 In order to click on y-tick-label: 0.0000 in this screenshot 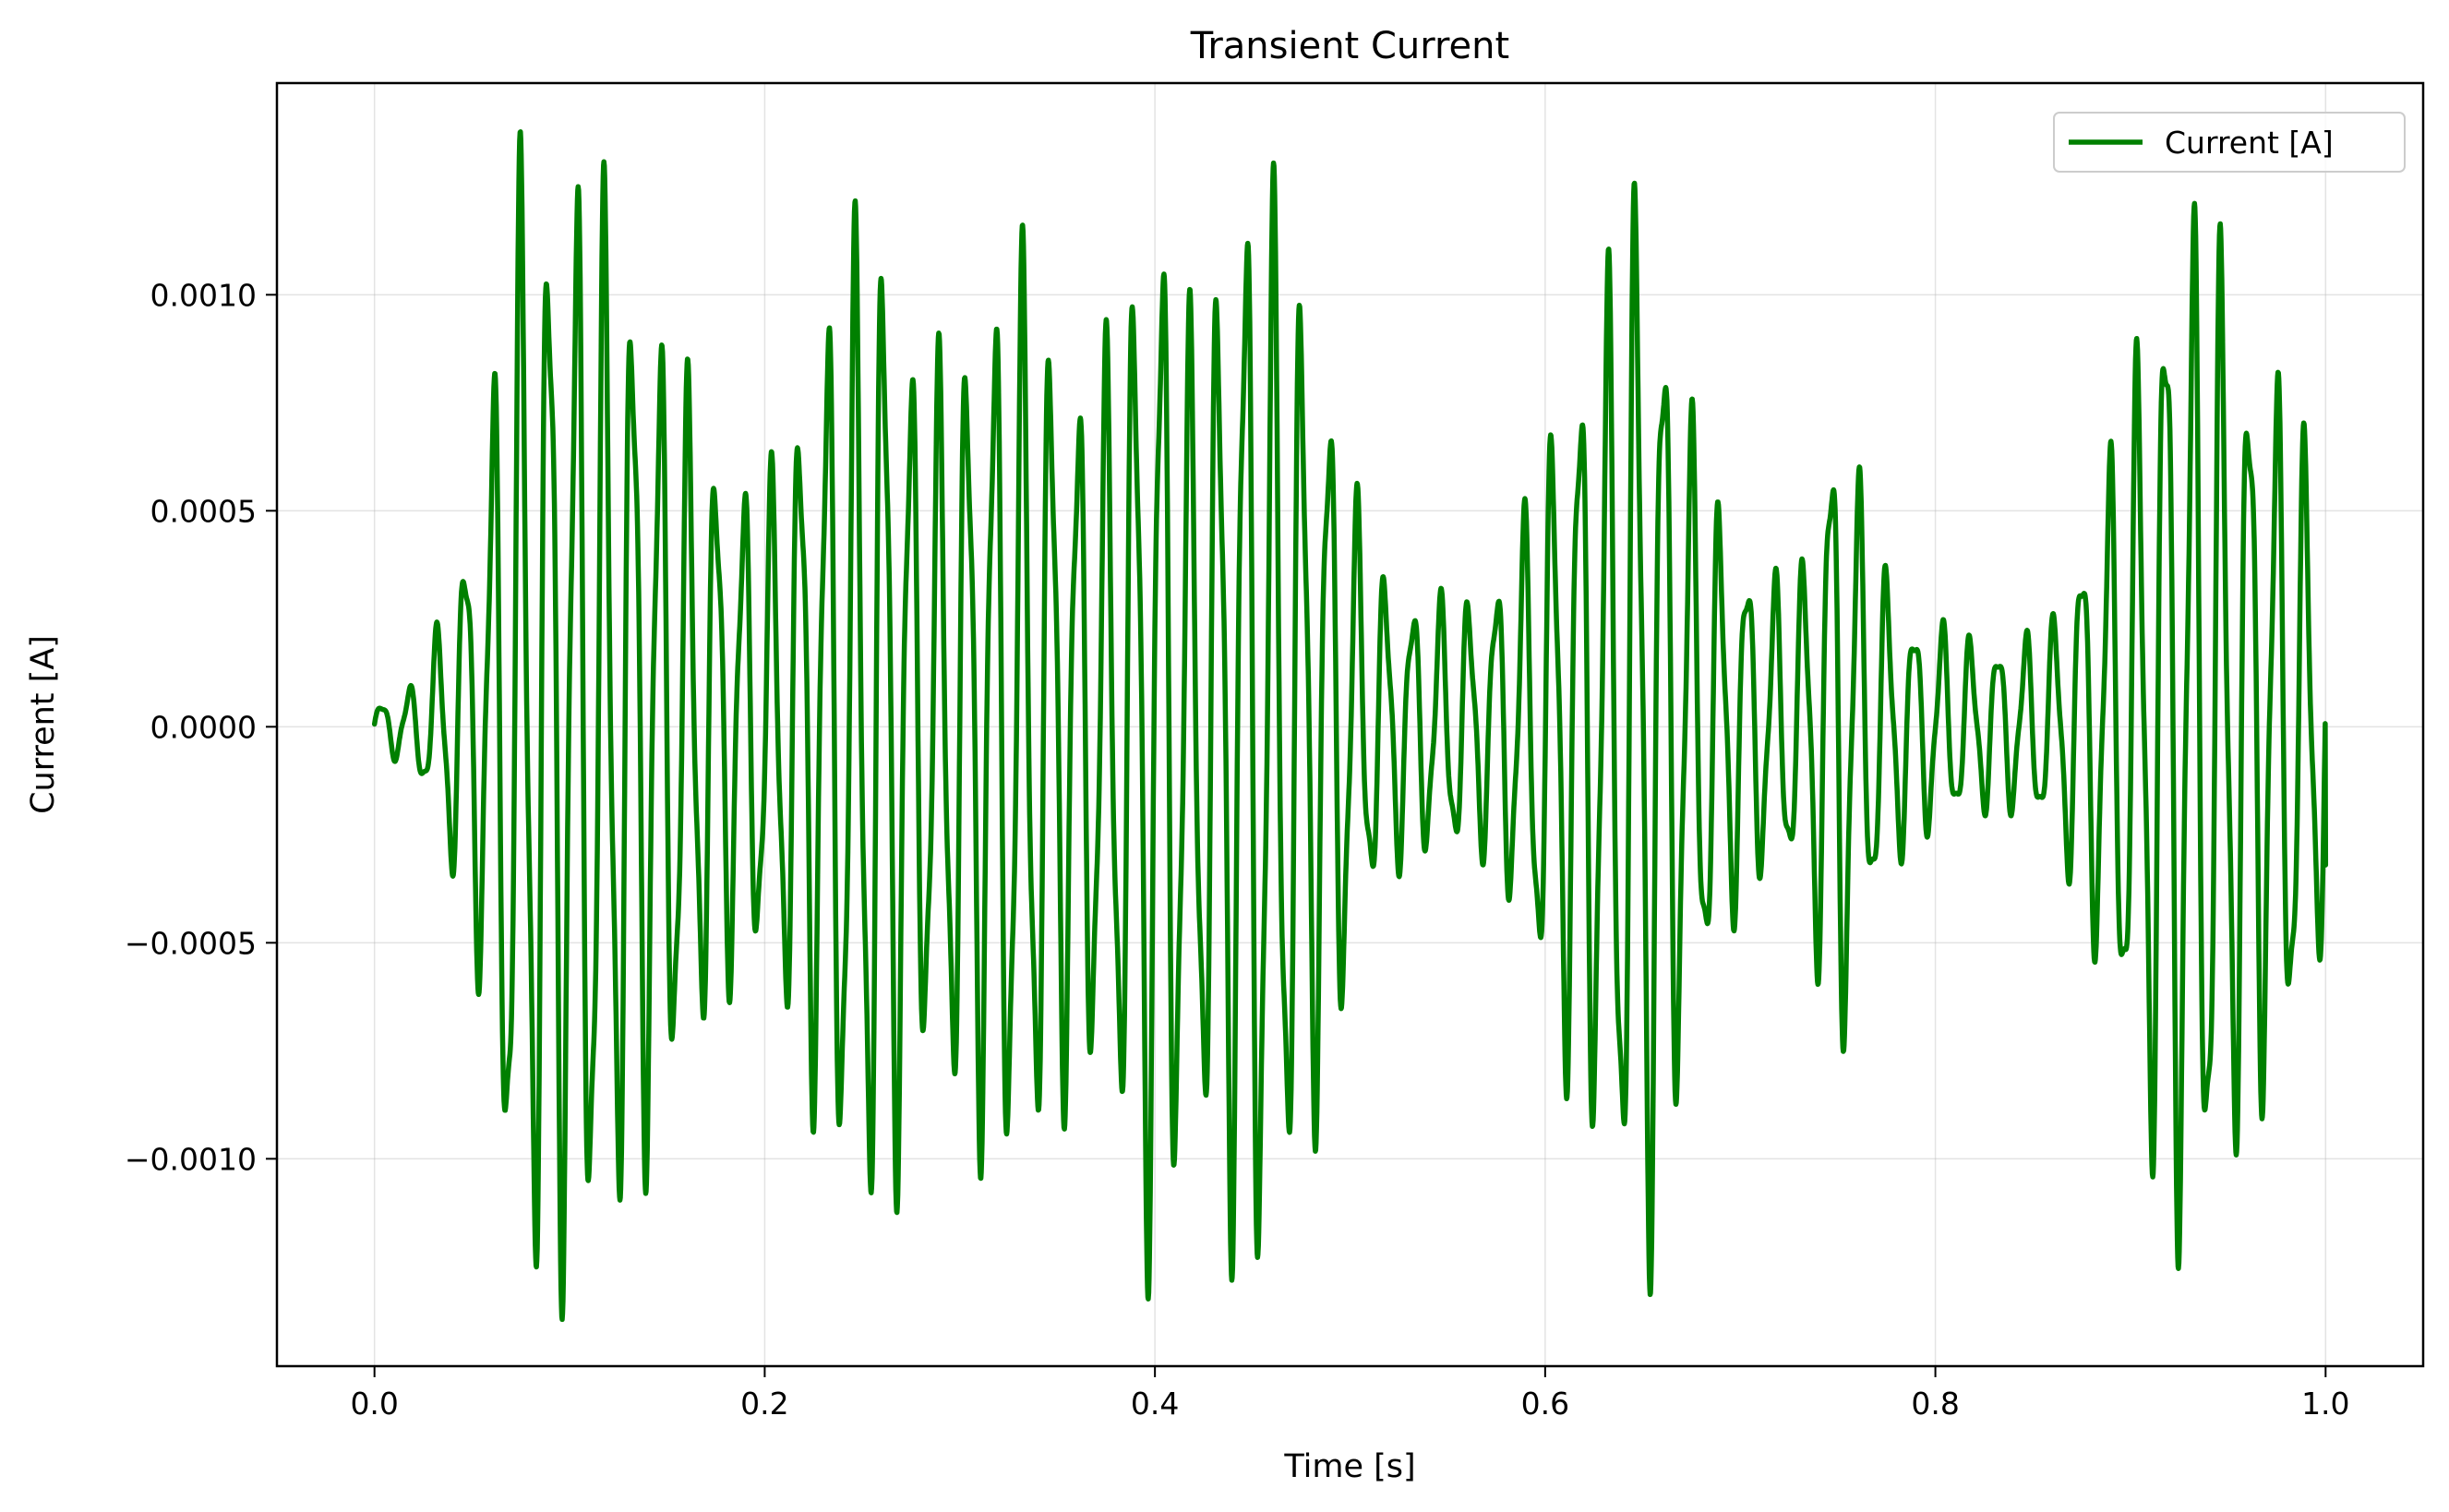, I will do `click(203, 727)`.